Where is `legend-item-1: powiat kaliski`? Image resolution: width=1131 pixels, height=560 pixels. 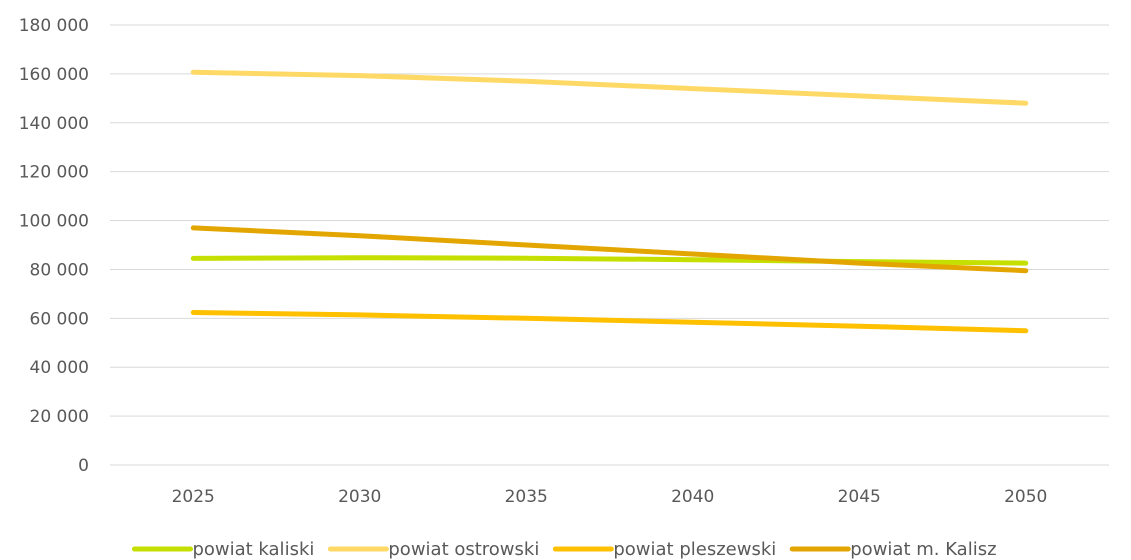
legend-item-1: powiat kaliski is located at coordinates (222, 549).